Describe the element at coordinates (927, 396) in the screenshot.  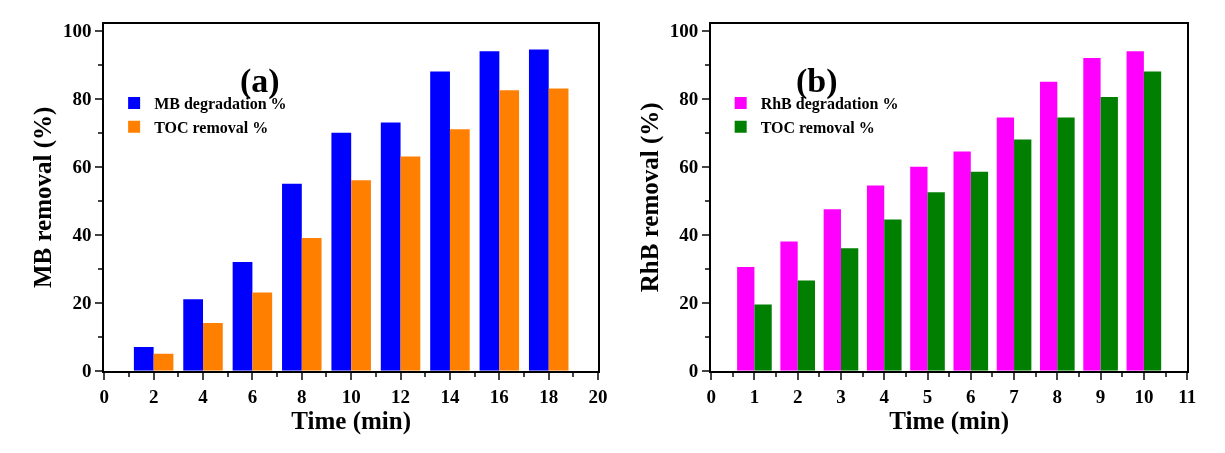
I see `x-tick-label: 5` at that location.